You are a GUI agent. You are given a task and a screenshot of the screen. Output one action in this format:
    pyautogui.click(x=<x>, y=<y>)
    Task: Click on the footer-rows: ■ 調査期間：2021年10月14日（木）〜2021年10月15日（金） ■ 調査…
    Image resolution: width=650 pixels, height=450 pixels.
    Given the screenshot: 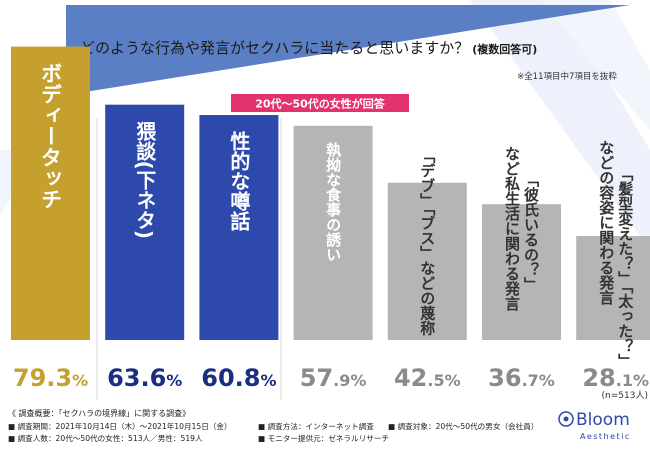 What is the action you would take?
    pyautogui.click(x=273, y=432)
    